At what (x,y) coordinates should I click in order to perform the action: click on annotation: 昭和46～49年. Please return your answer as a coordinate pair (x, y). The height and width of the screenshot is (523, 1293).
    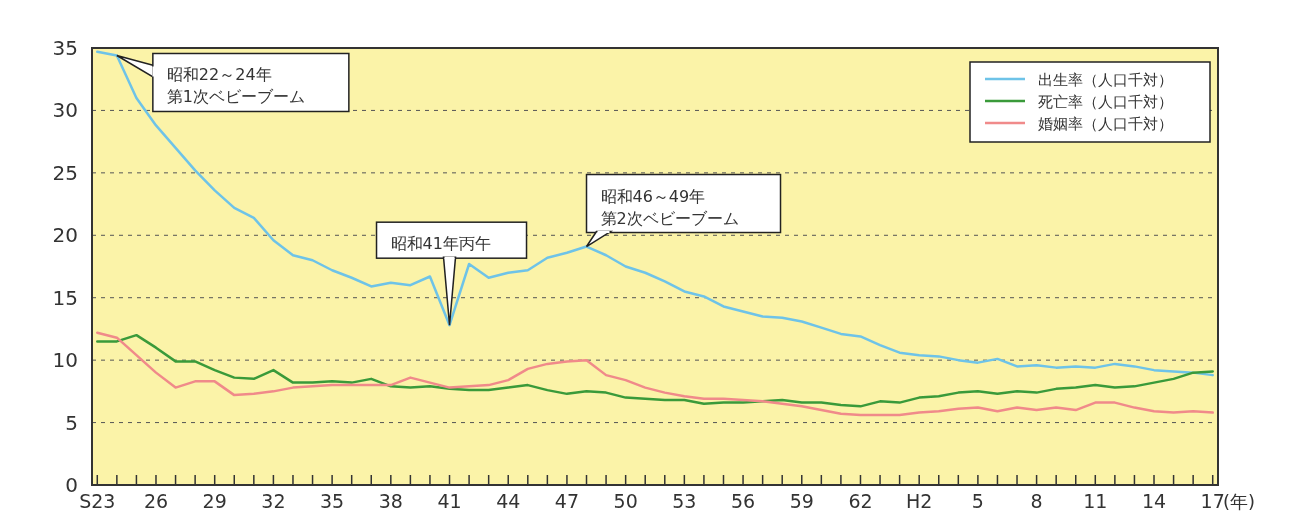
    Looking at the image, I should click on (653, 196).